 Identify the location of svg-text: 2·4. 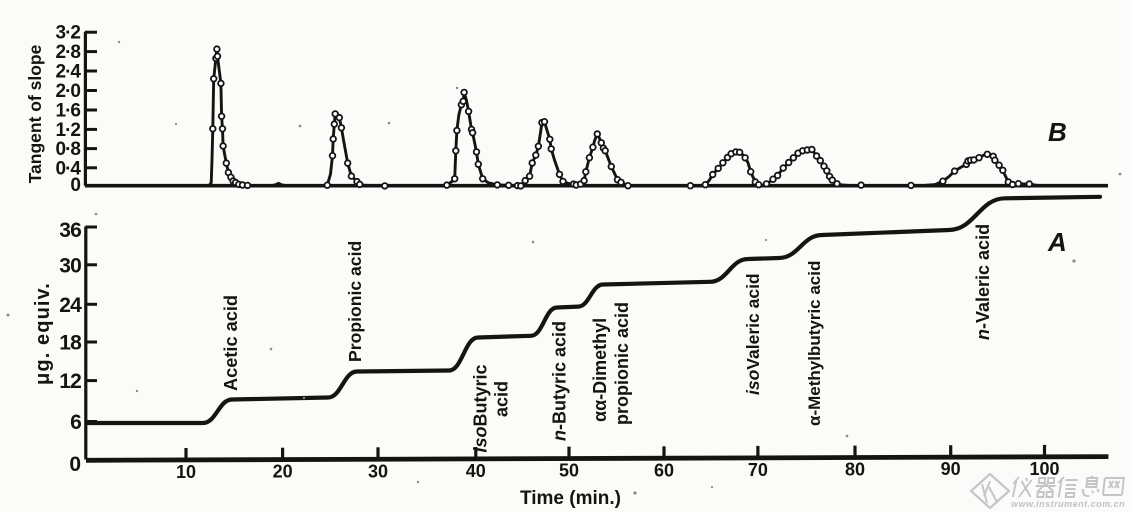
(69, 72).